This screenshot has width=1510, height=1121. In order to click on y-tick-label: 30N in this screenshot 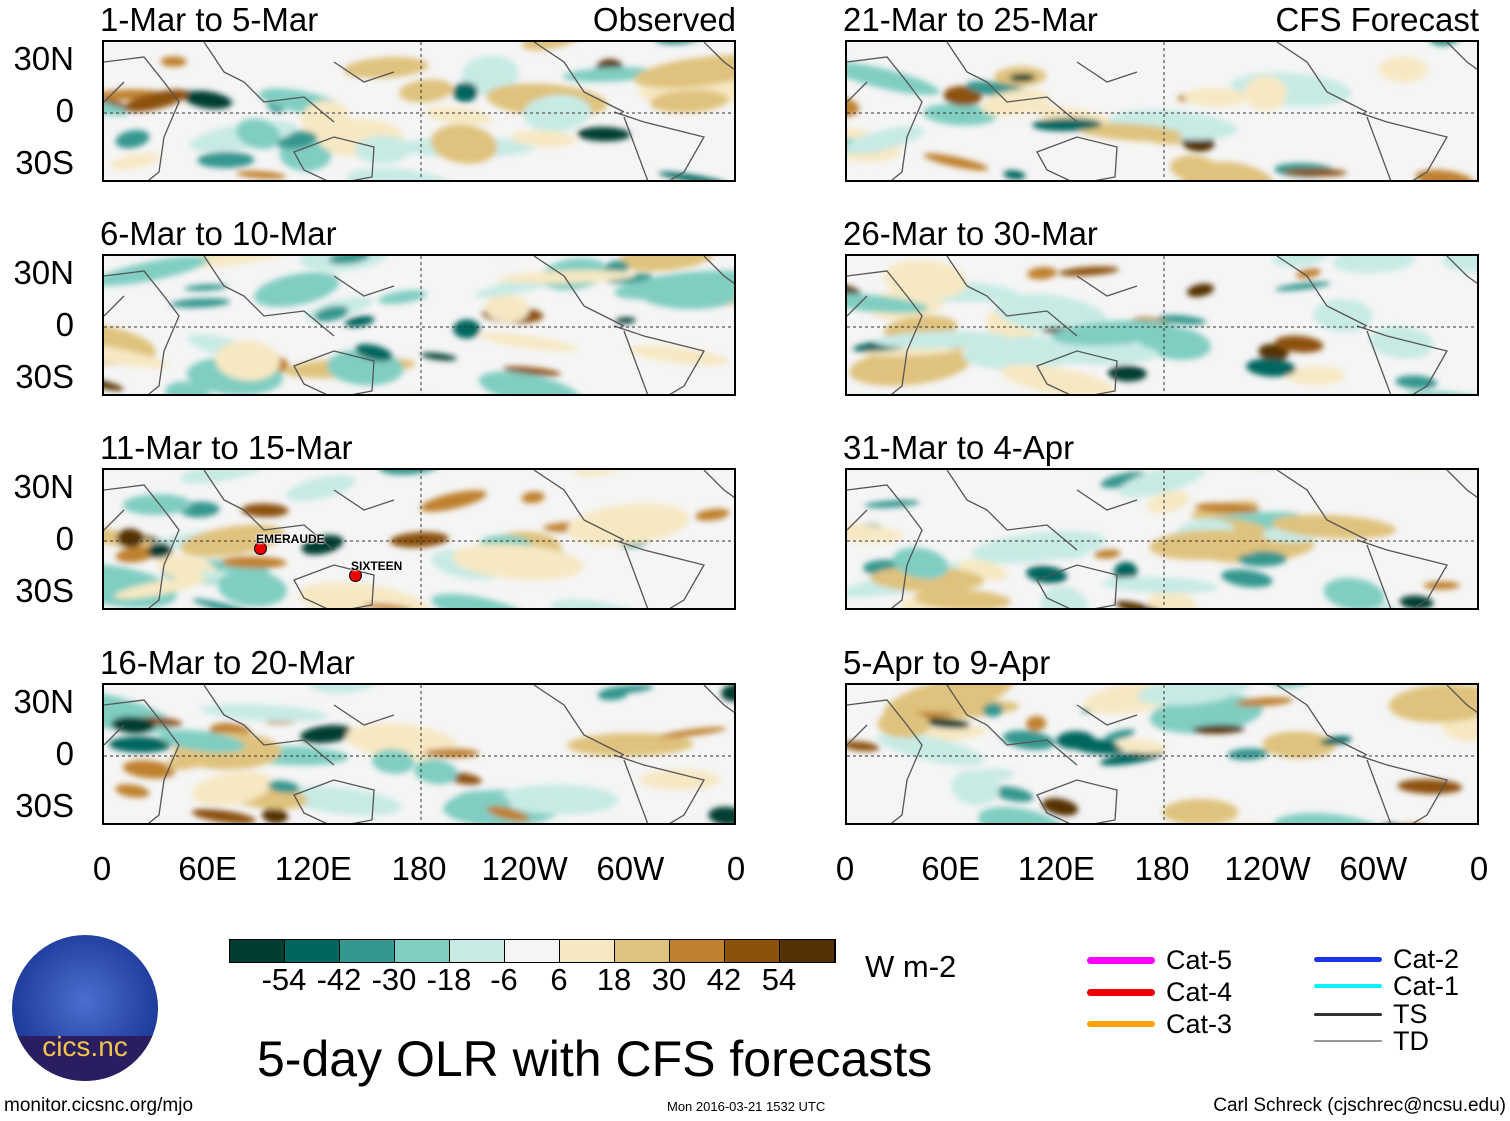, I will do `click(43, 272)`.